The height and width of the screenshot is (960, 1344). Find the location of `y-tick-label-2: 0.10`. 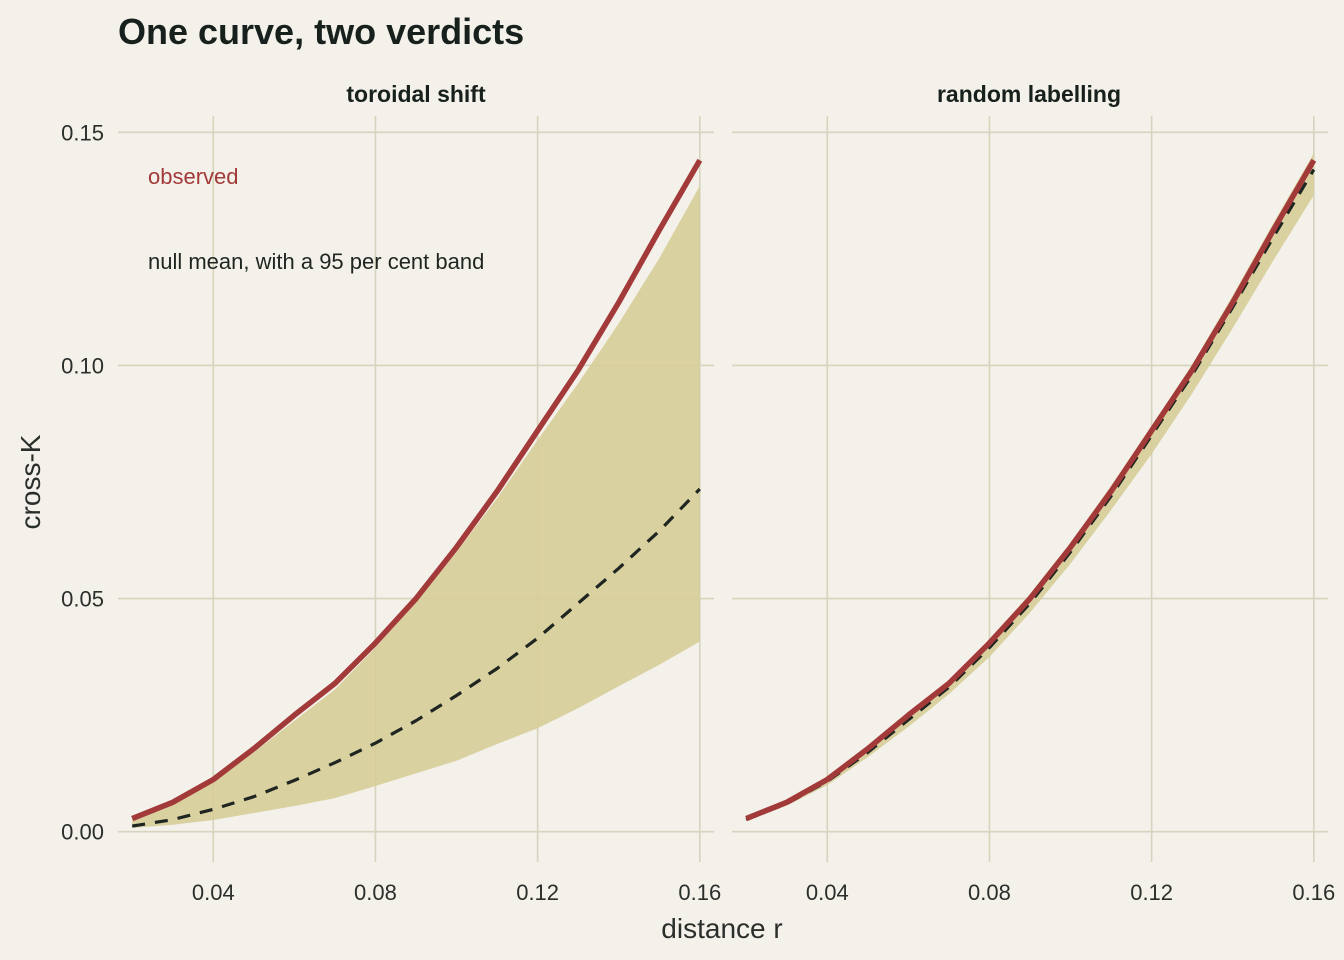

y-tick-label-2: 0.10 is located at coordinates (82, 365).